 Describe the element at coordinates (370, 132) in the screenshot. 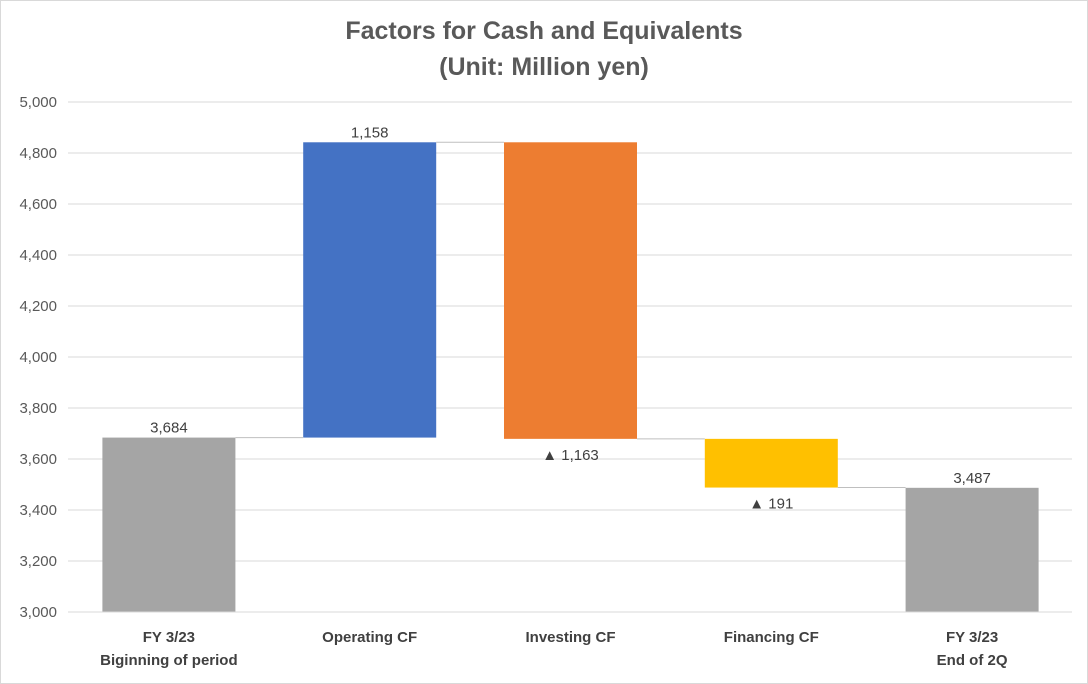

I see `data-label: 1,158` at that location.